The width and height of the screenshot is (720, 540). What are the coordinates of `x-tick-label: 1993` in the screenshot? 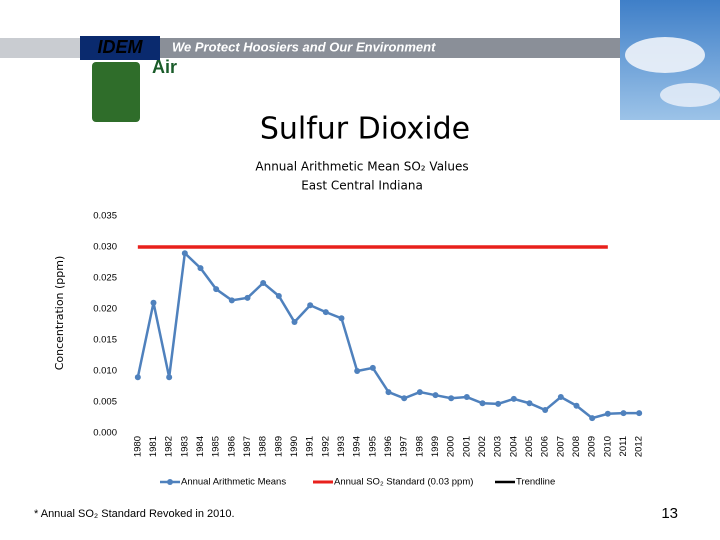 It's located at (341, 446).